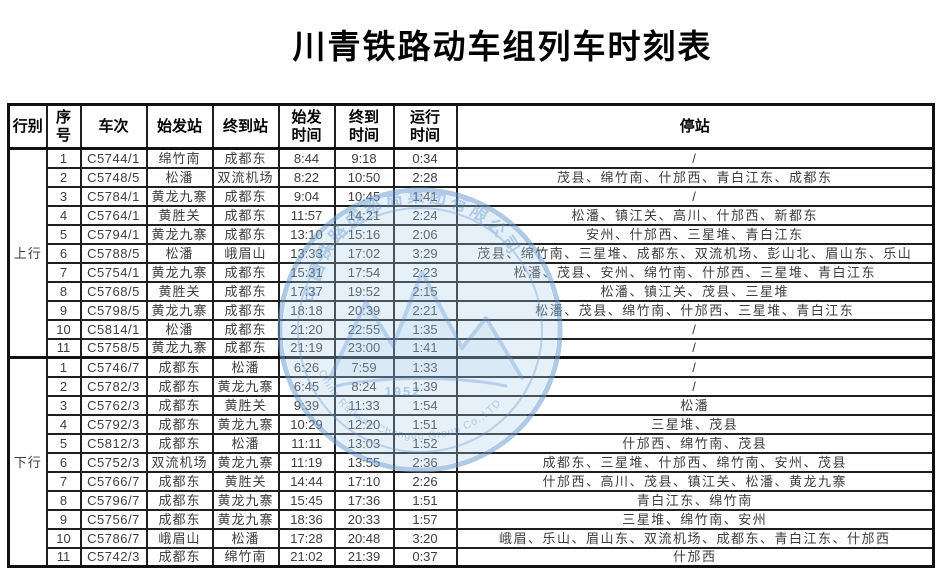 The image size is (941, 588). Describe the element at coordinates (425, 126) in the screenshot. I see `header-dur: 运行 时间` at that location.